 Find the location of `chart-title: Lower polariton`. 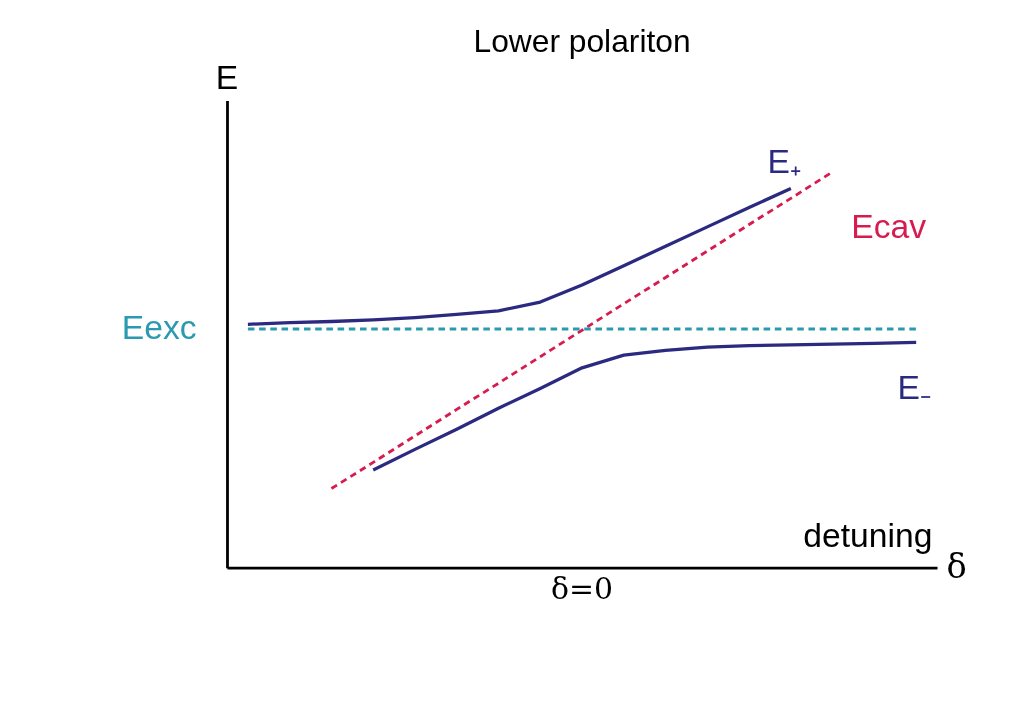

chart-title: Lower polariton is located at coordinates (582, 41).